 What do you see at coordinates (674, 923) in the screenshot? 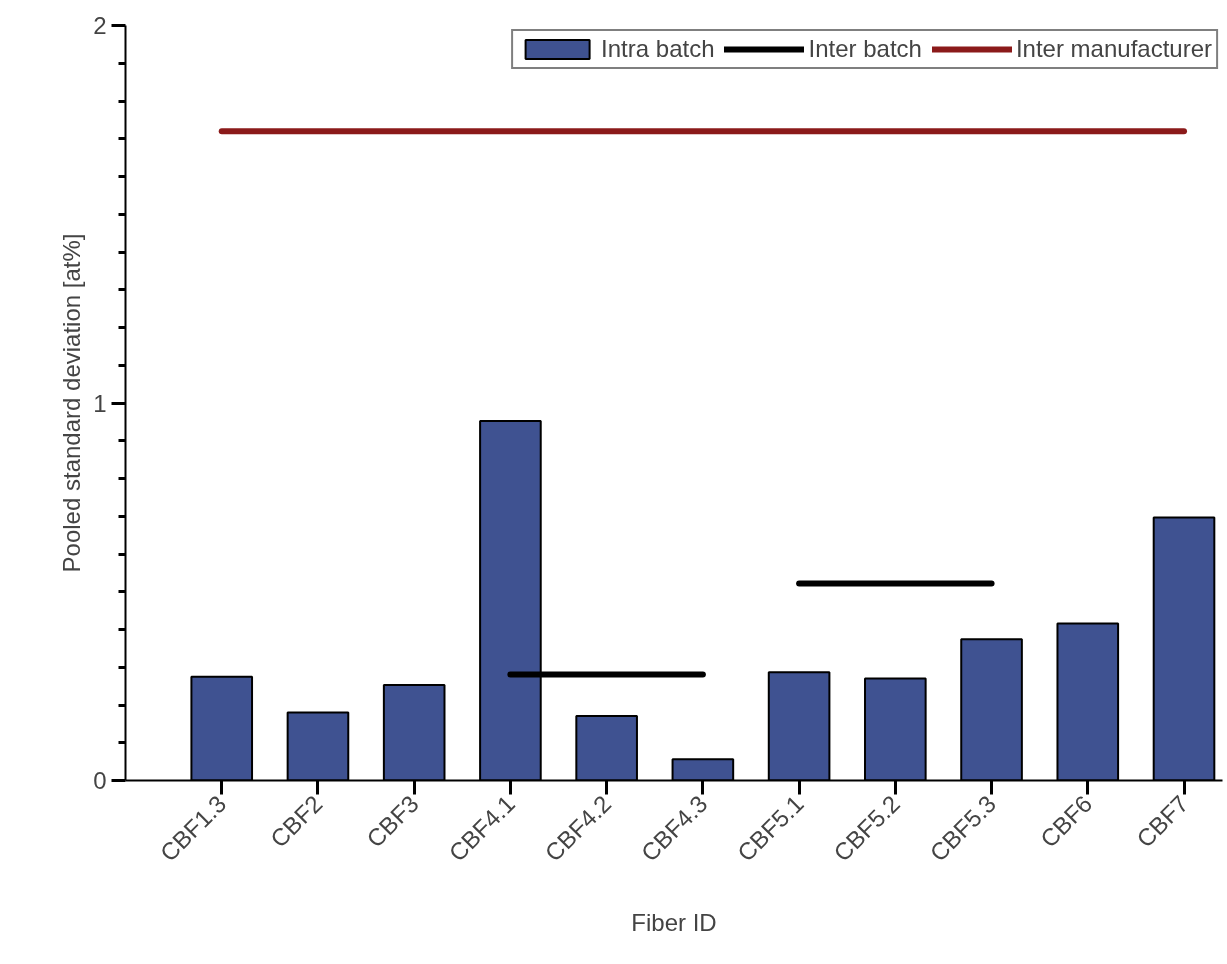
I see `x-axis-title: Fiber ID` at bounding box center [674, 923].